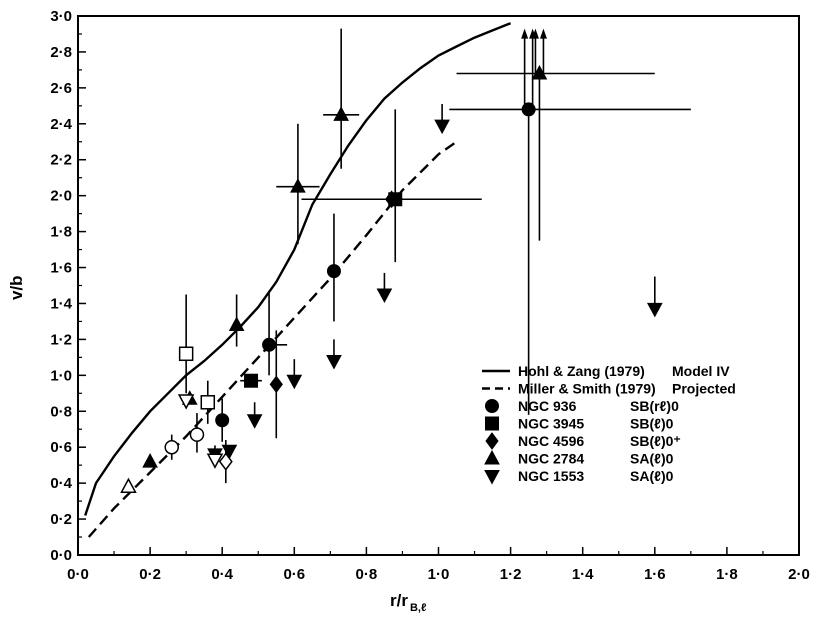  I want to click on x-axis-label: r/r B,ℓ, so click(408, 602).